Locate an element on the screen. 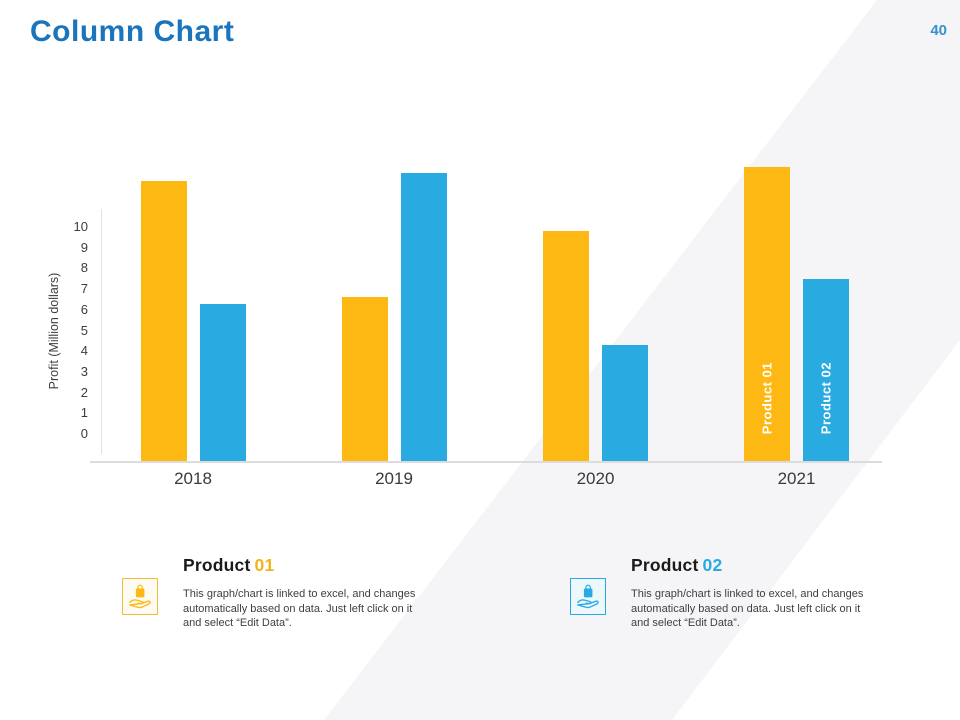 Image resolution: width=960 pixels, height=720 pixels. y-tick-label: 1 is located at coordinates (84, 413).